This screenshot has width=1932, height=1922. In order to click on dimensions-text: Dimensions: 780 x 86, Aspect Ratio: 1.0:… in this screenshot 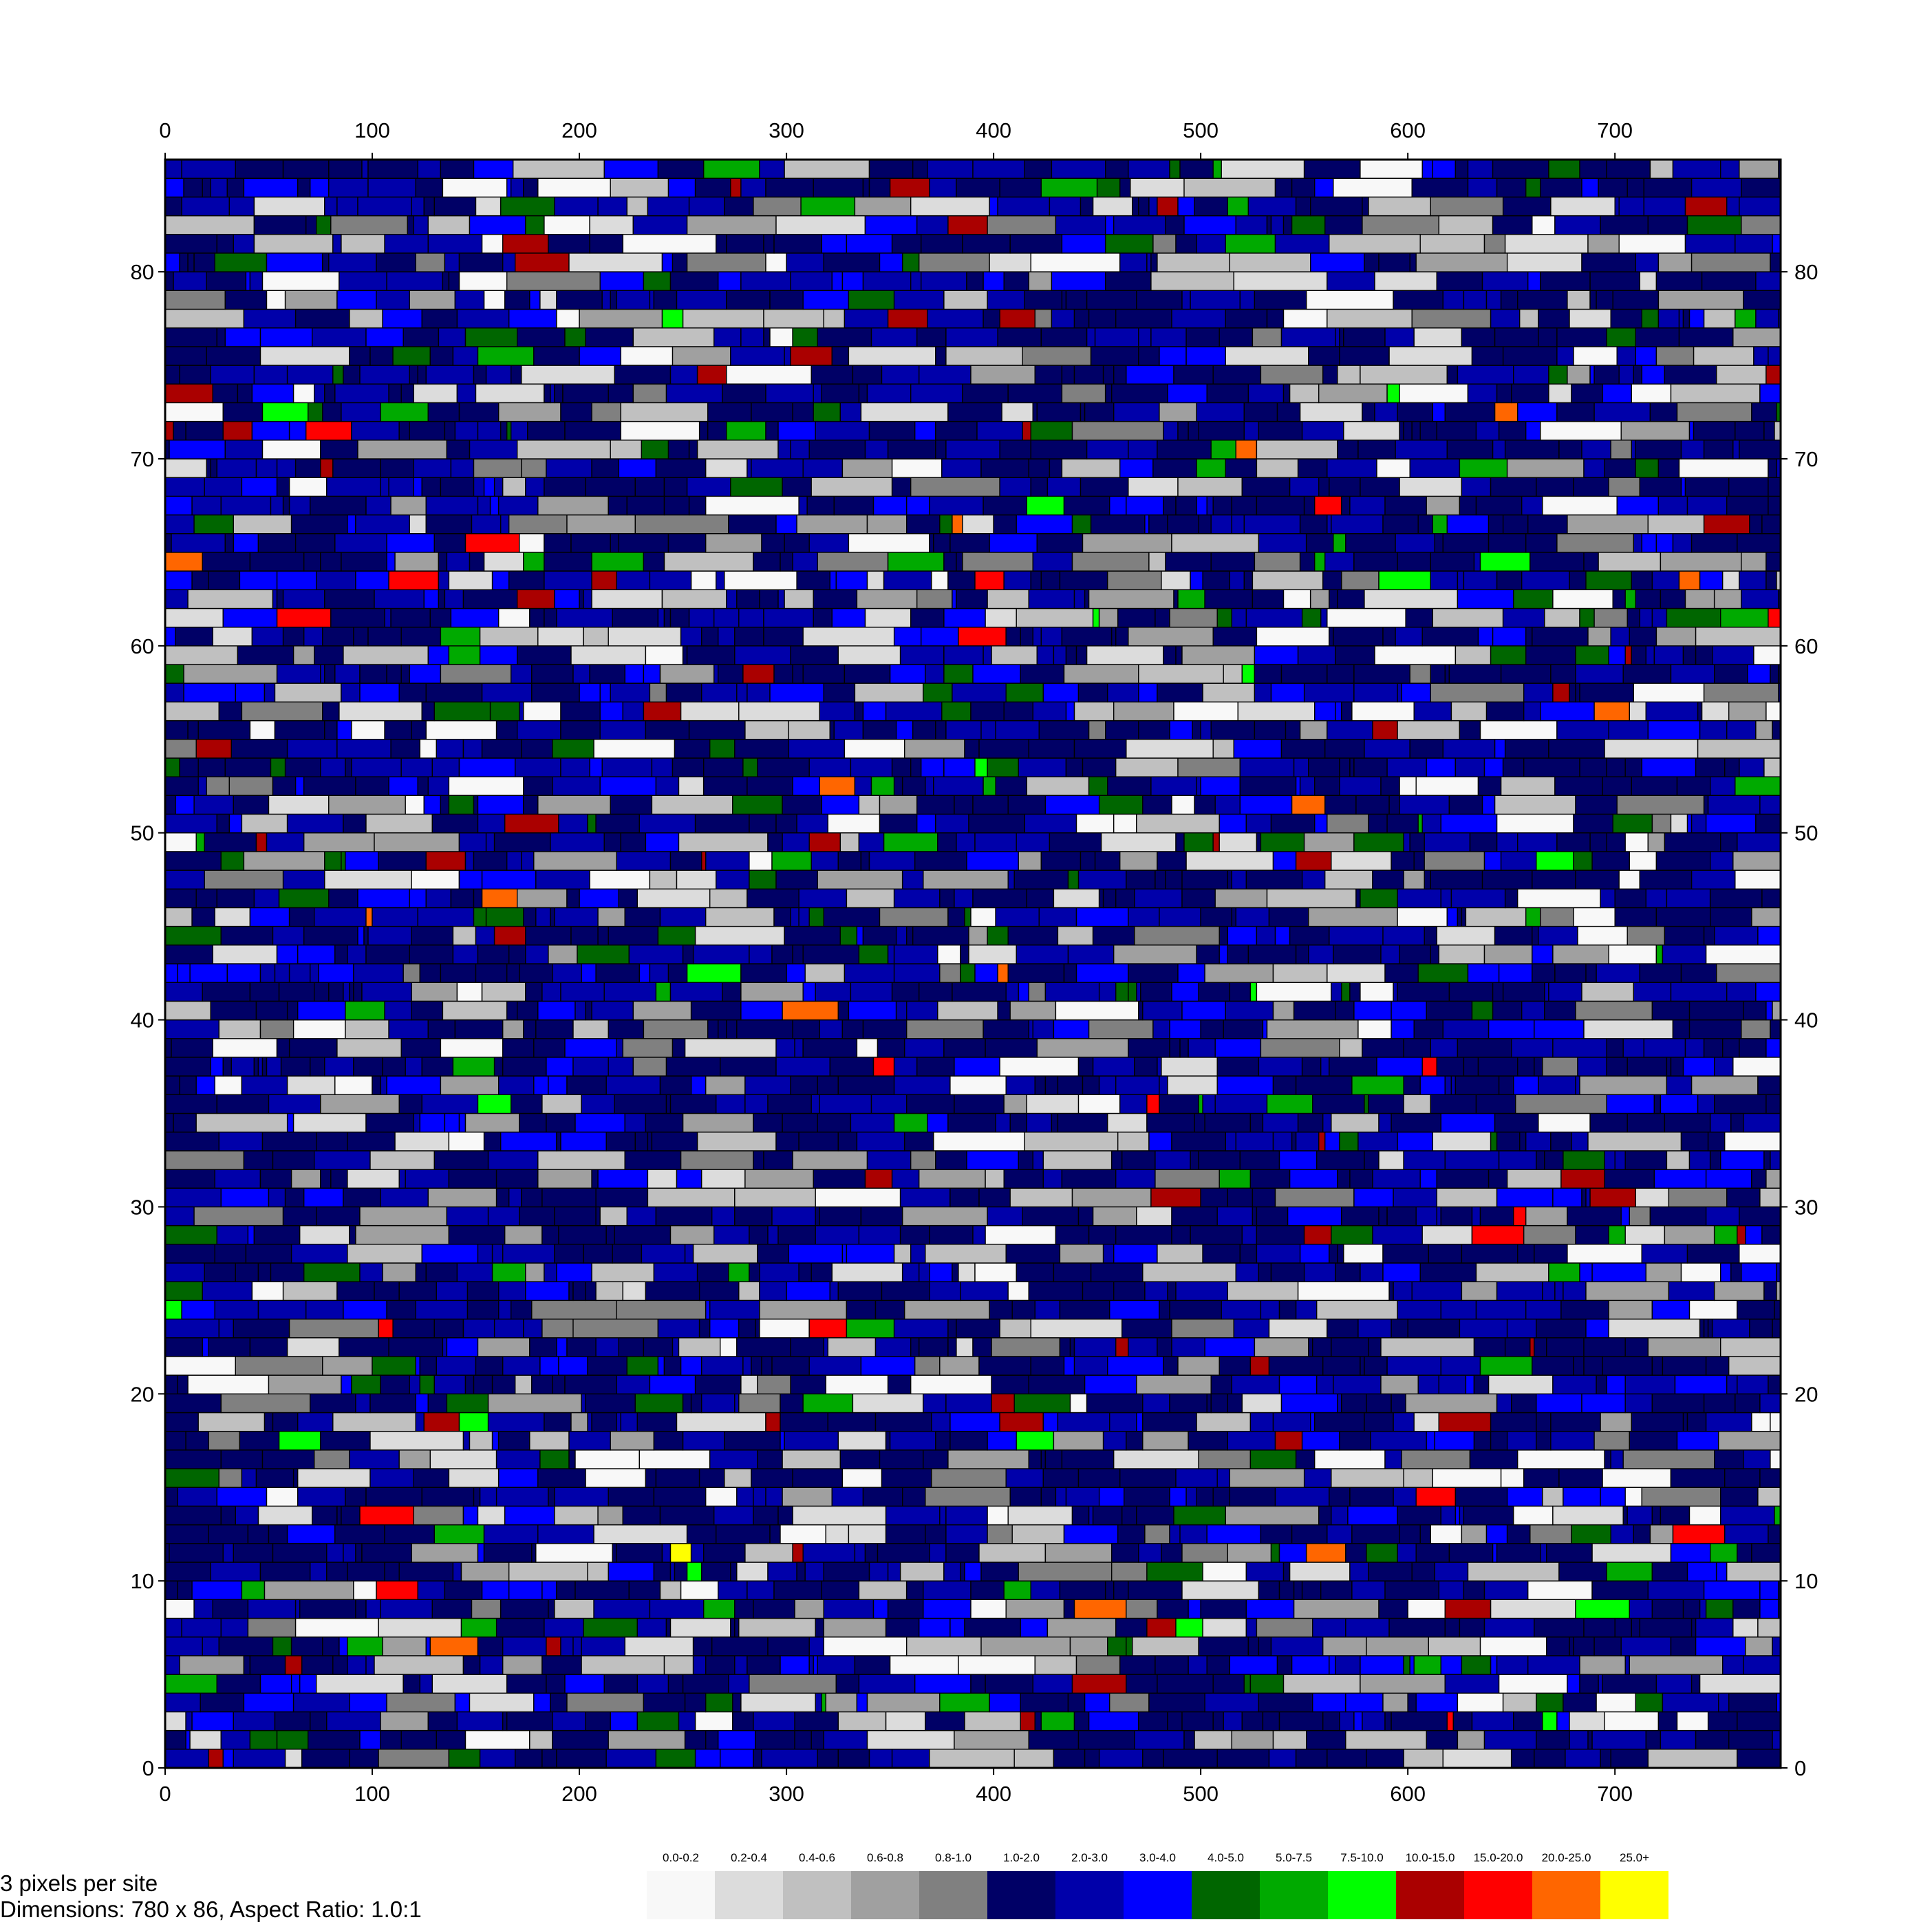, I will do `click(211, 1909)`.